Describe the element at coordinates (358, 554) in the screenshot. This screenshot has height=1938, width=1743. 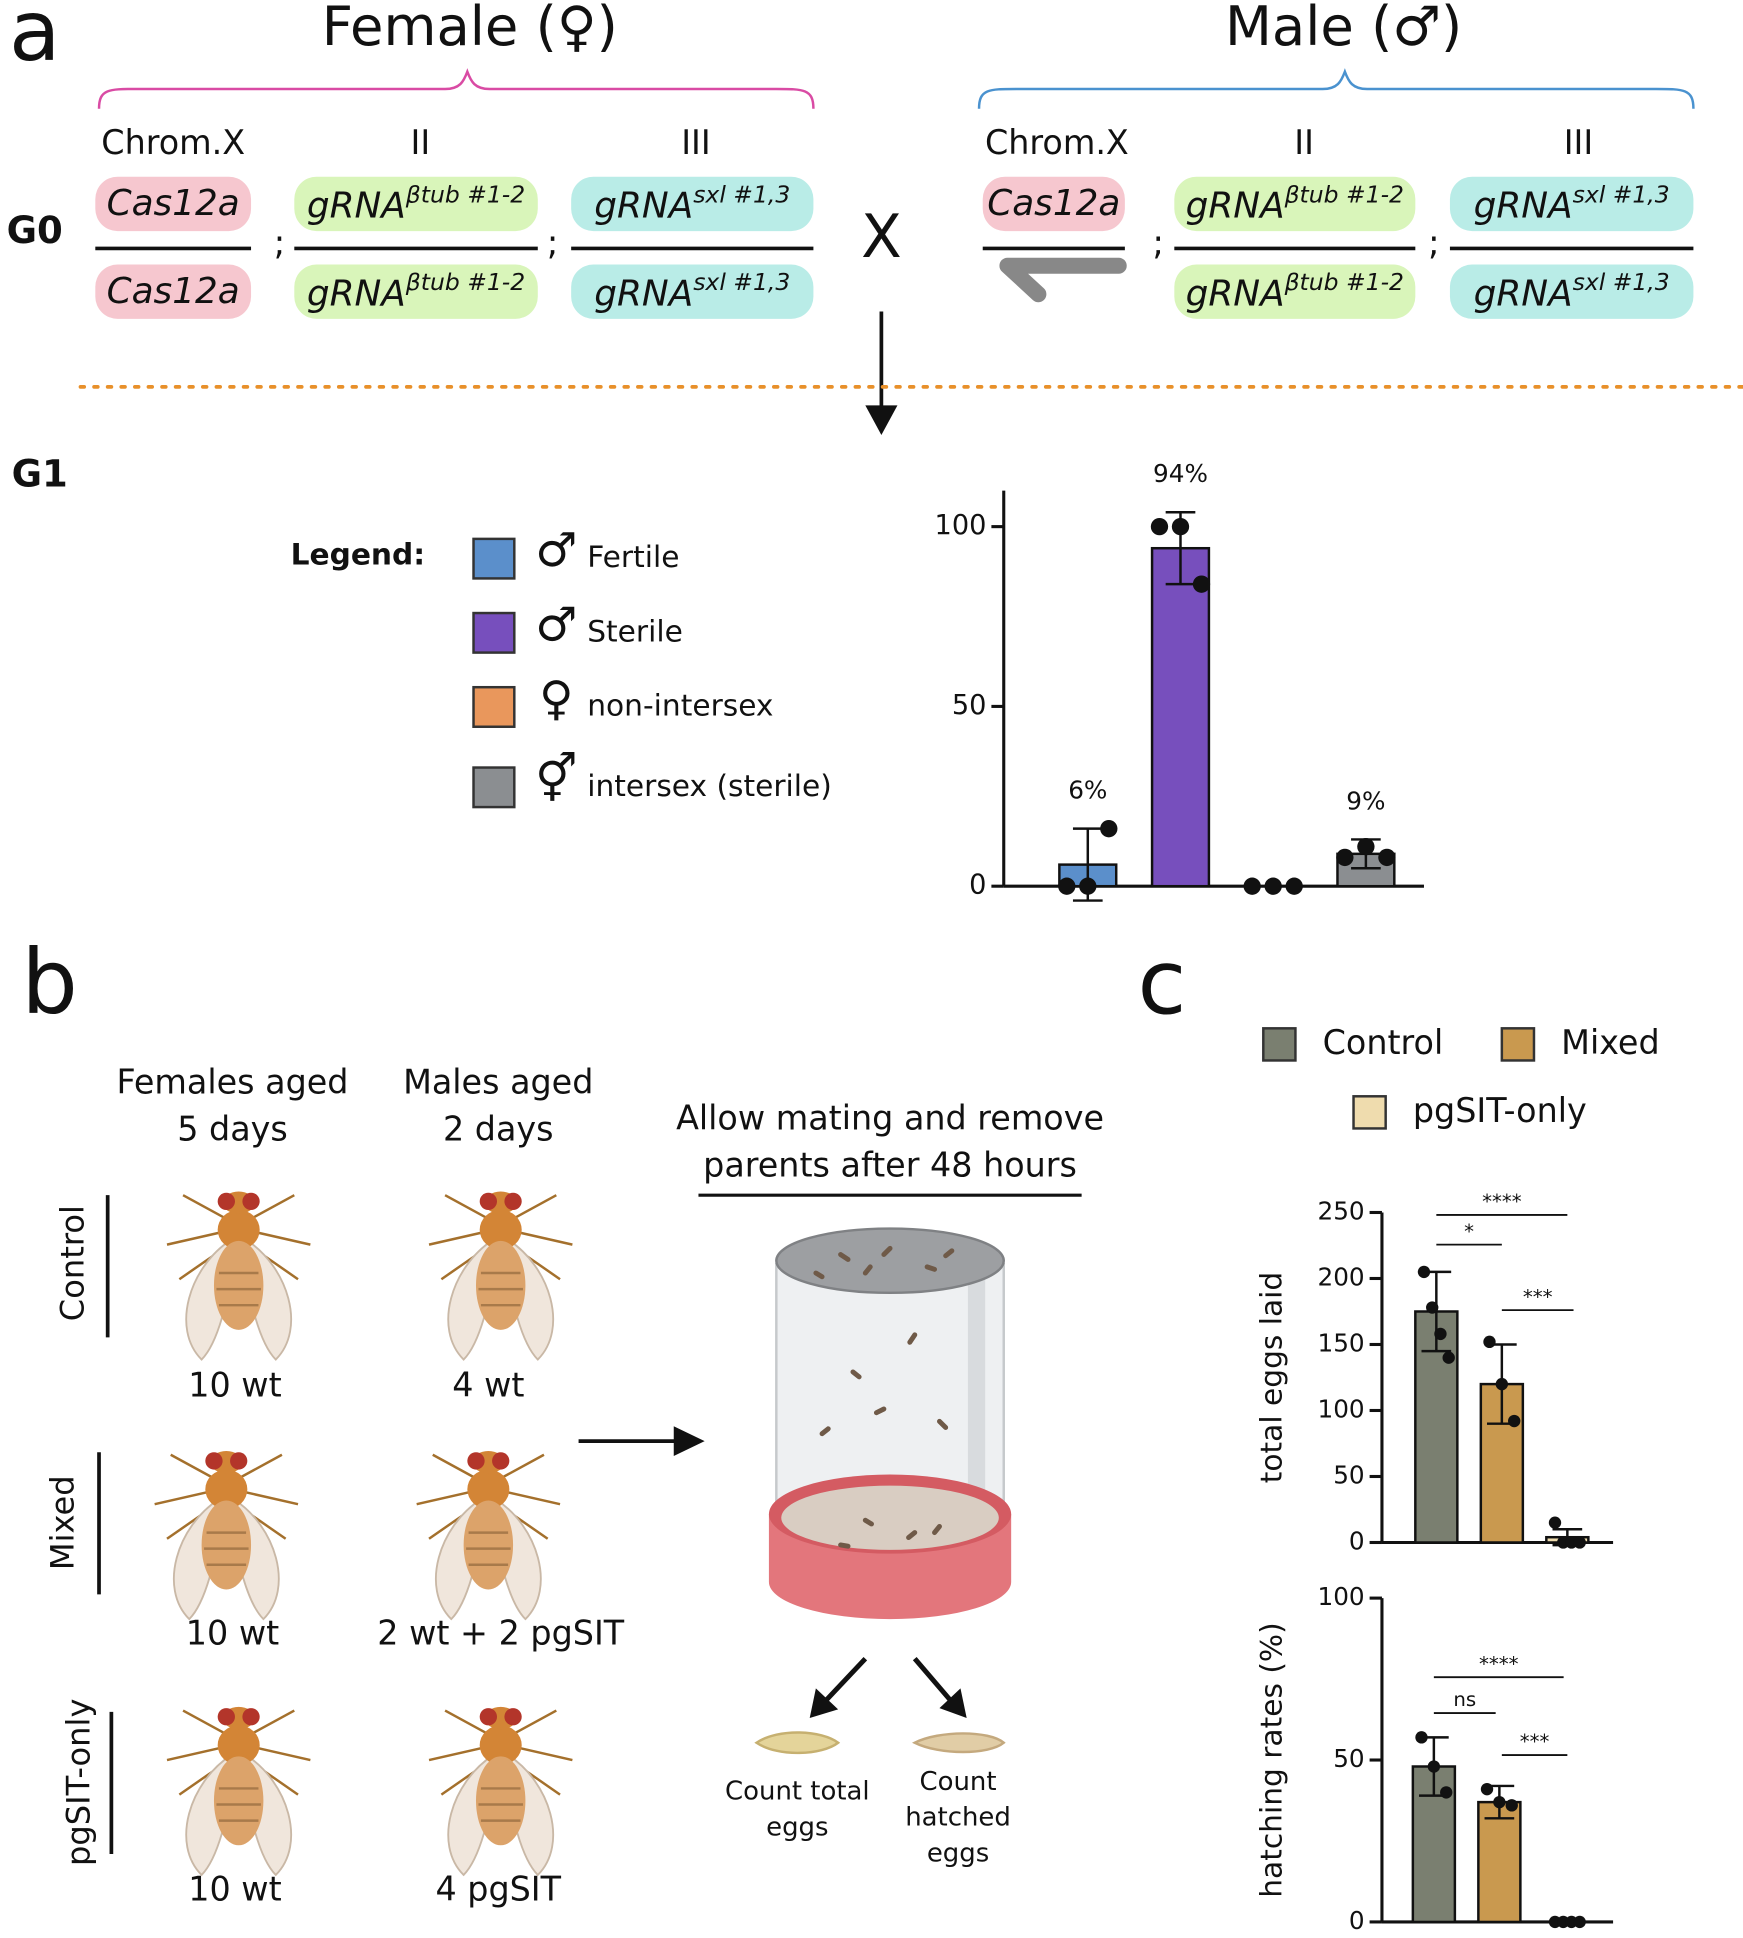
I see `legend-title: Legend:` at that location.